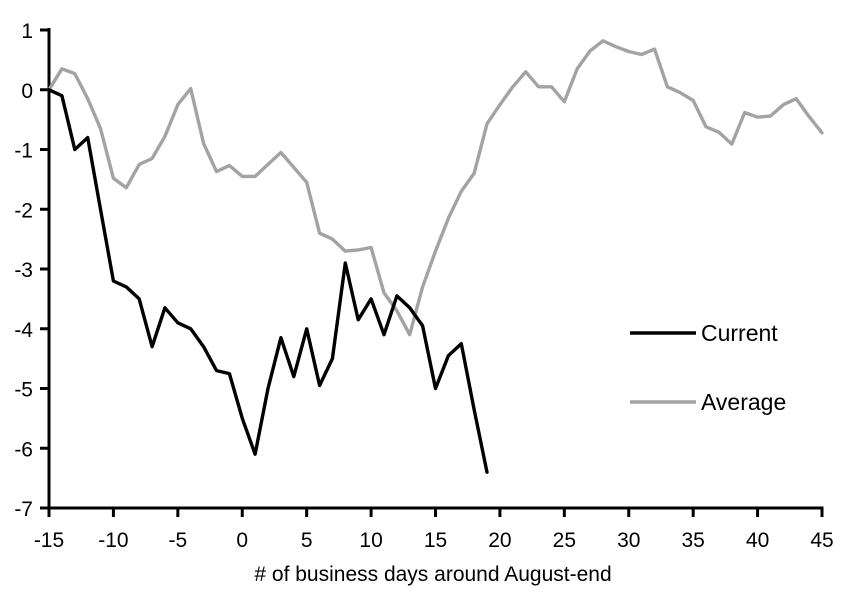 Image resolution: width=852 pixels, height=599 pixels. What do you see at coordinates (242, 540) in the screenshot?
I see `x-tick-label: 0` at bounding box center [242, 540].